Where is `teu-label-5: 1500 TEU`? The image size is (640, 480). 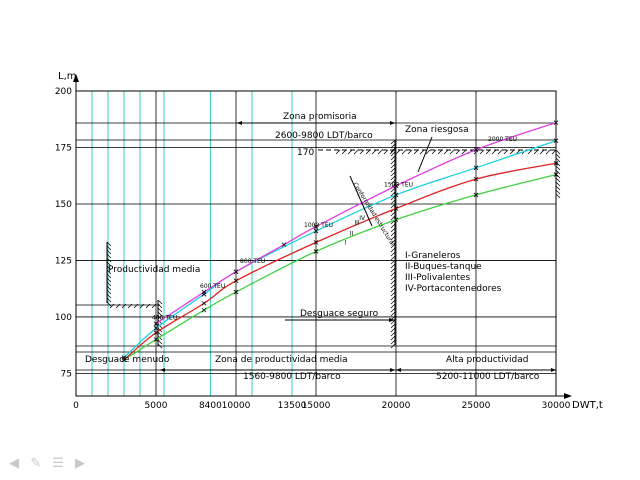 teu-label-5: 1500 TEU is located at coordinates (398, 184).